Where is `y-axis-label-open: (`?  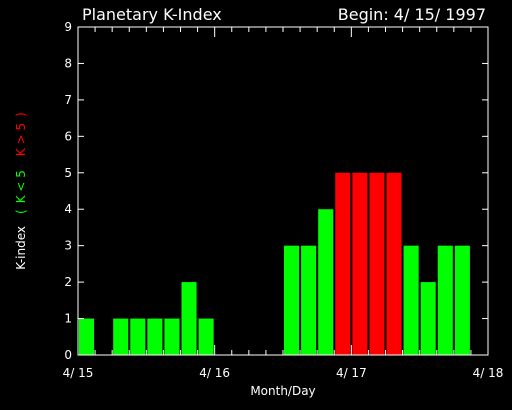
y-axis-label-open: ( is located at coordinates (21, 211).